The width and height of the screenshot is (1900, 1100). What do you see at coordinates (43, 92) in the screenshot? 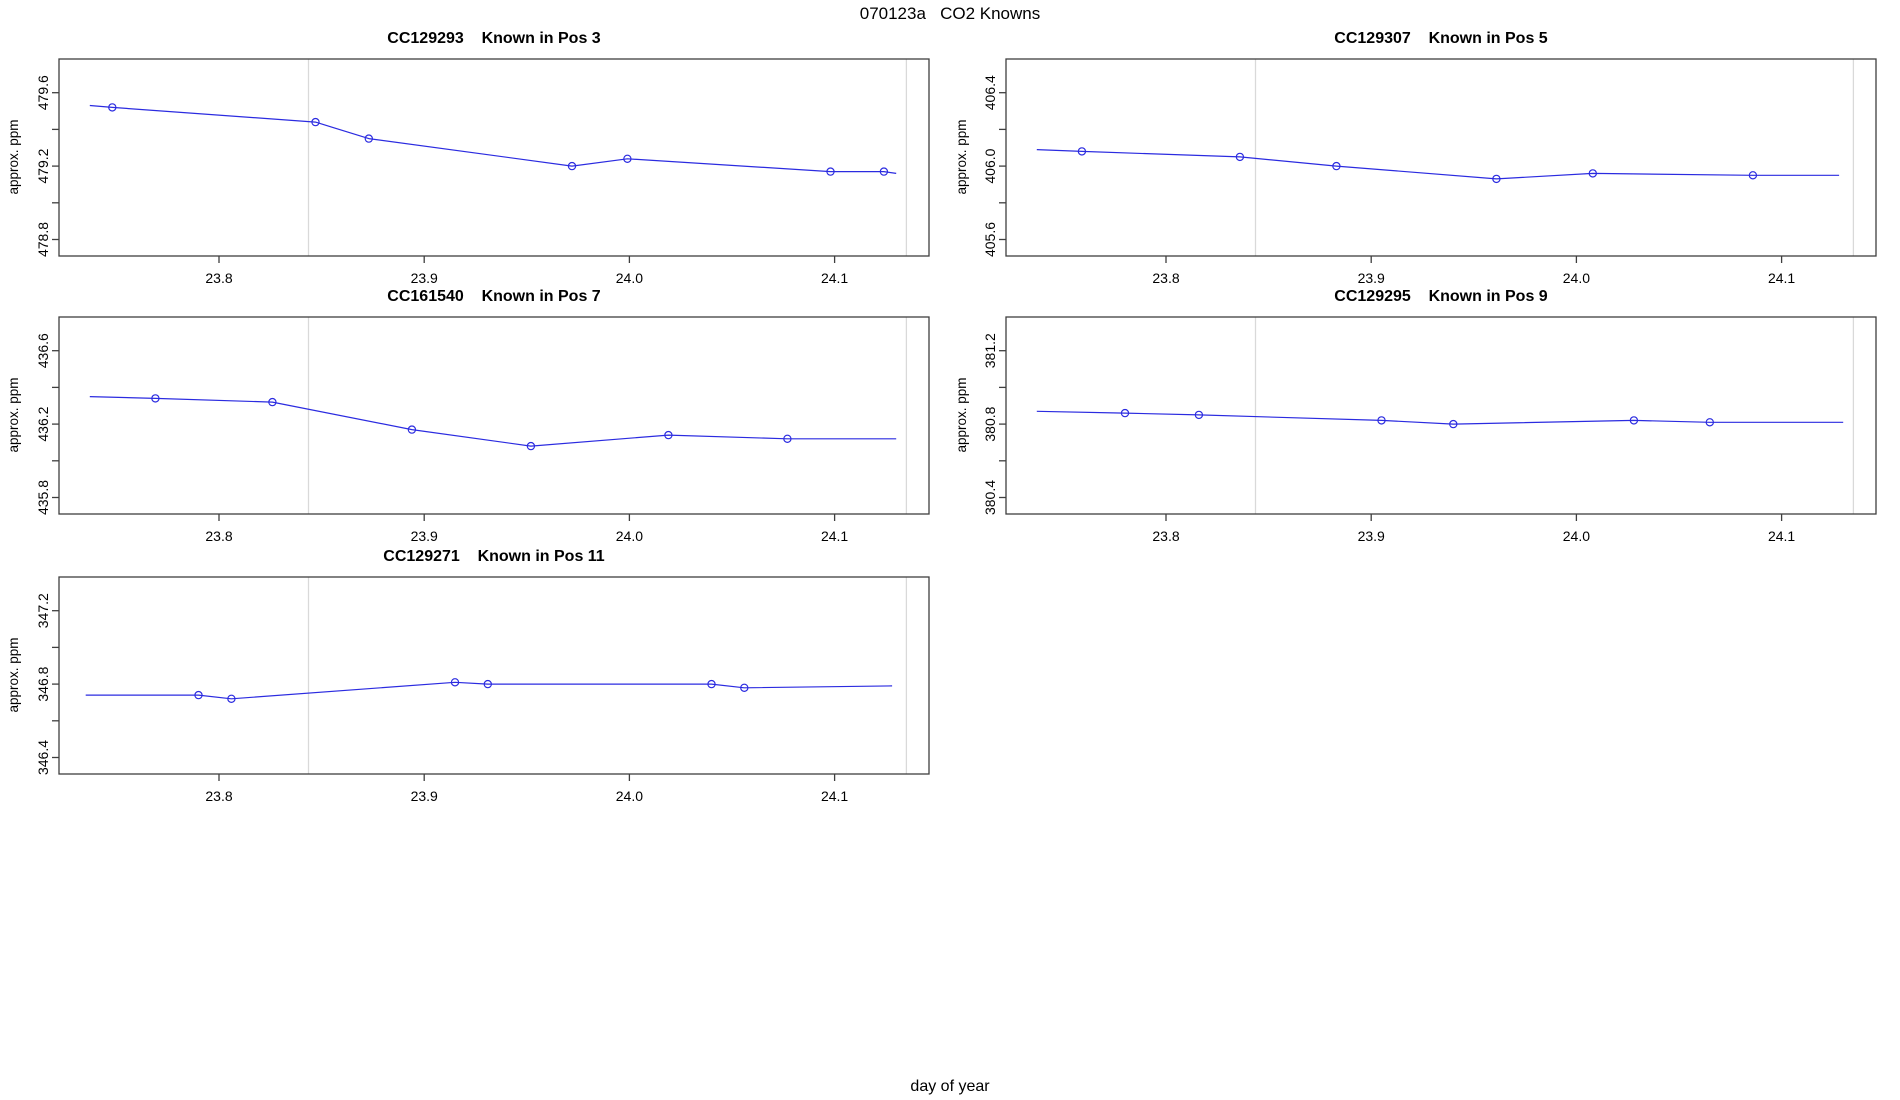
I see `y-tick-label: 479.6` at bounding box center [43, 92].